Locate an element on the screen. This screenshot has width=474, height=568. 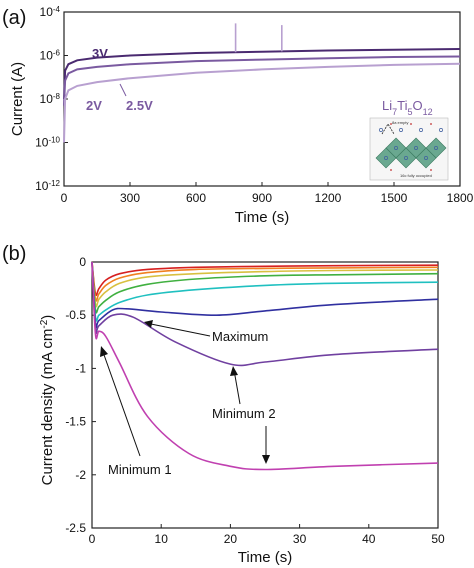
annotation-minimum-2: Minimum 2 is located at coordinates (244, 415).